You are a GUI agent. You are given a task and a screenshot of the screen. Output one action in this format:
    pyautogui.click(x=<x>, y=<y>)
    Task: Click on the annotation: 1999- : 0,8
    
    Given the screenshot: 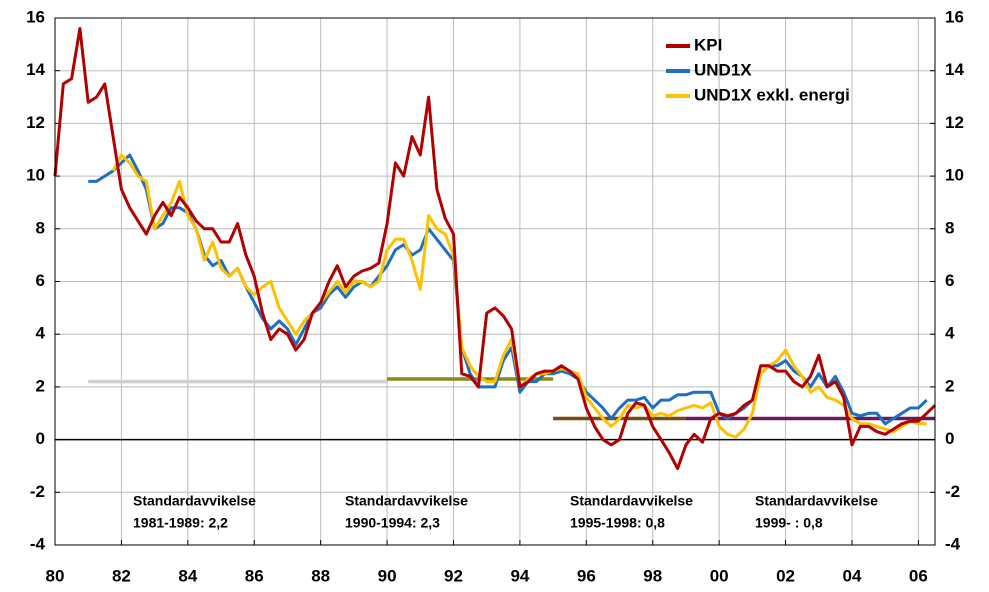 What is the action you would take?
    pyautogui.click(x=789, y=523)
    